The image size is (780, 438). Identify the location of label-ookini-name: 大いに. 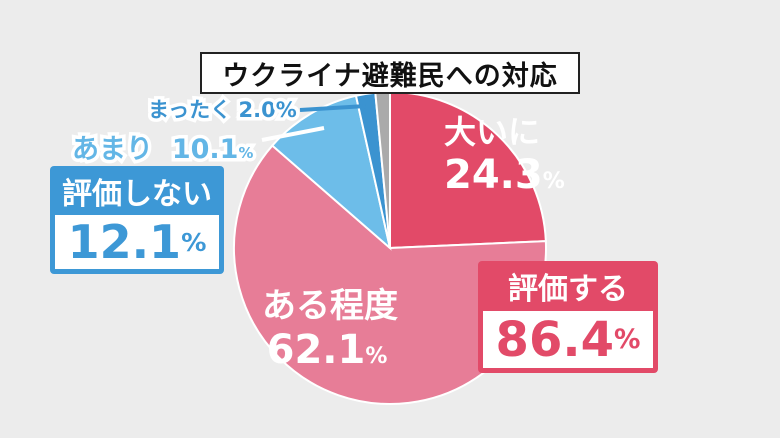
(492, 132).